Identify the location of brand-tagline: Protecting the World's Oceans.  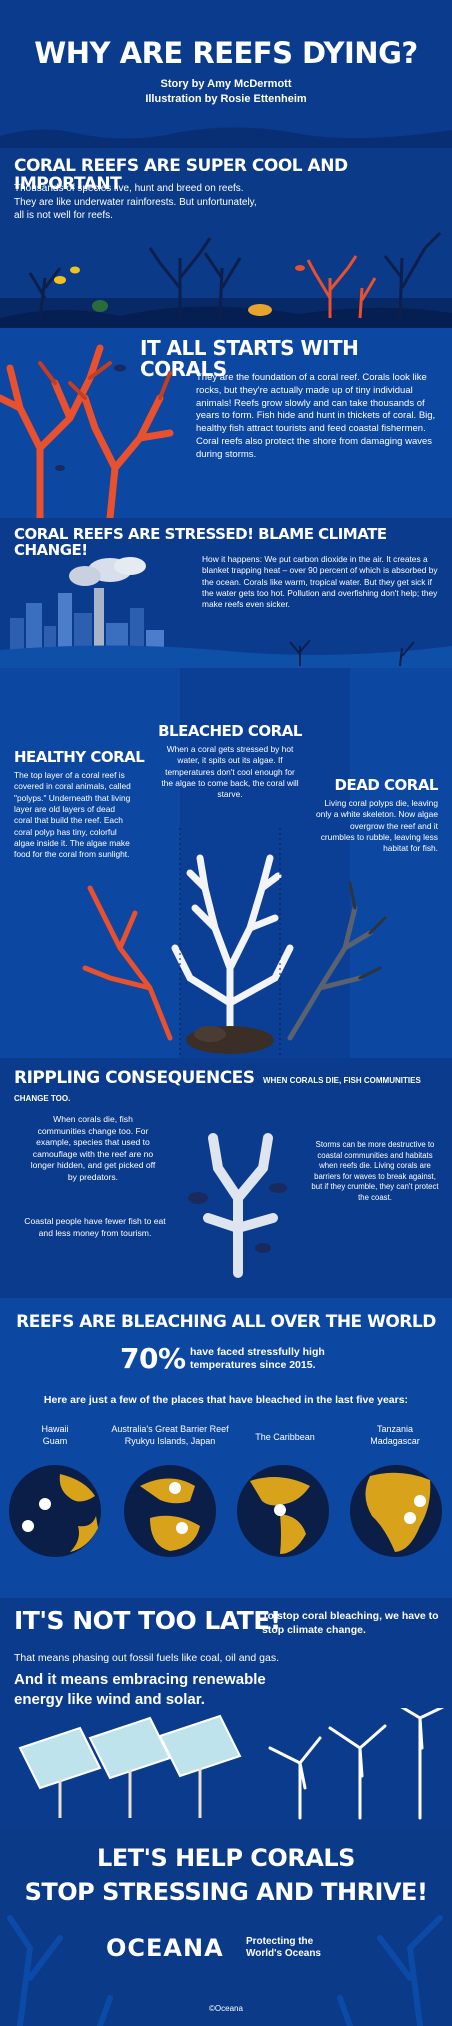
(283, 1948).